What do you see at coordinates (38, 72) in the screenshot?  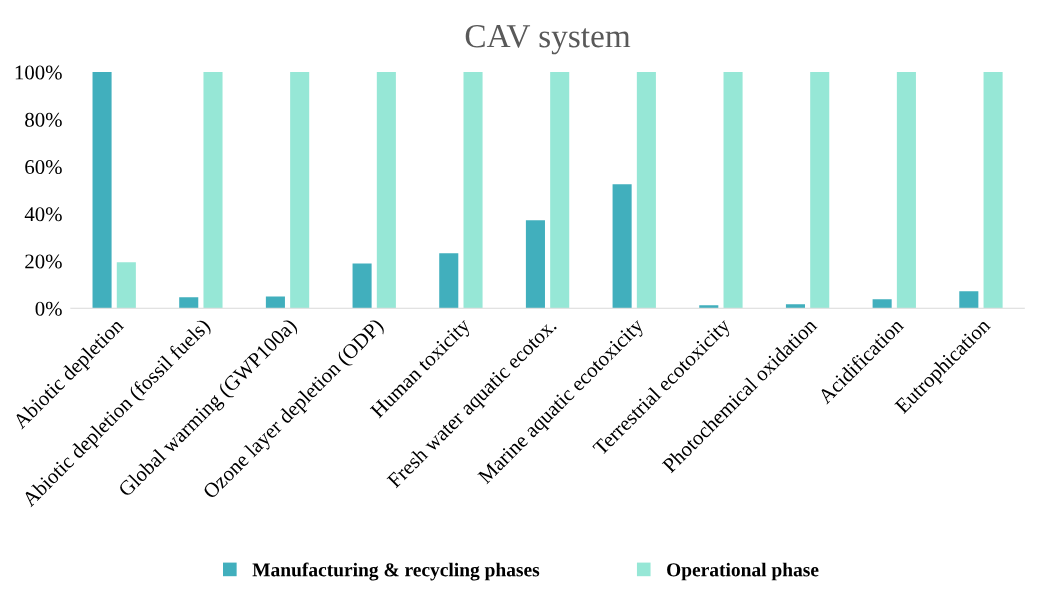 I see `y-tick-label: 100%` at bounding box center [38, 72].